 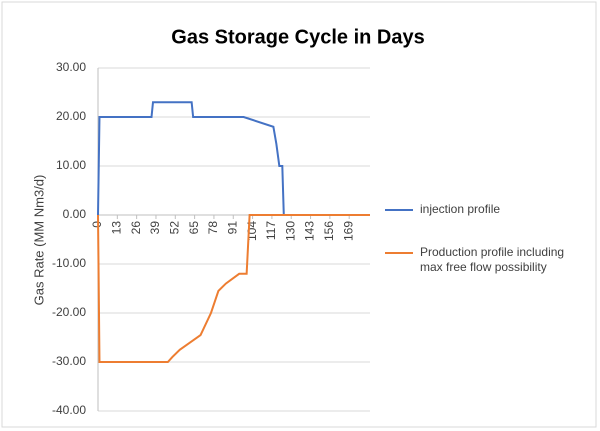 What do you see at coordinates (116, 228) in the screenshot?
I see `x-tick-label: 13` at bounding box center [116, 228].